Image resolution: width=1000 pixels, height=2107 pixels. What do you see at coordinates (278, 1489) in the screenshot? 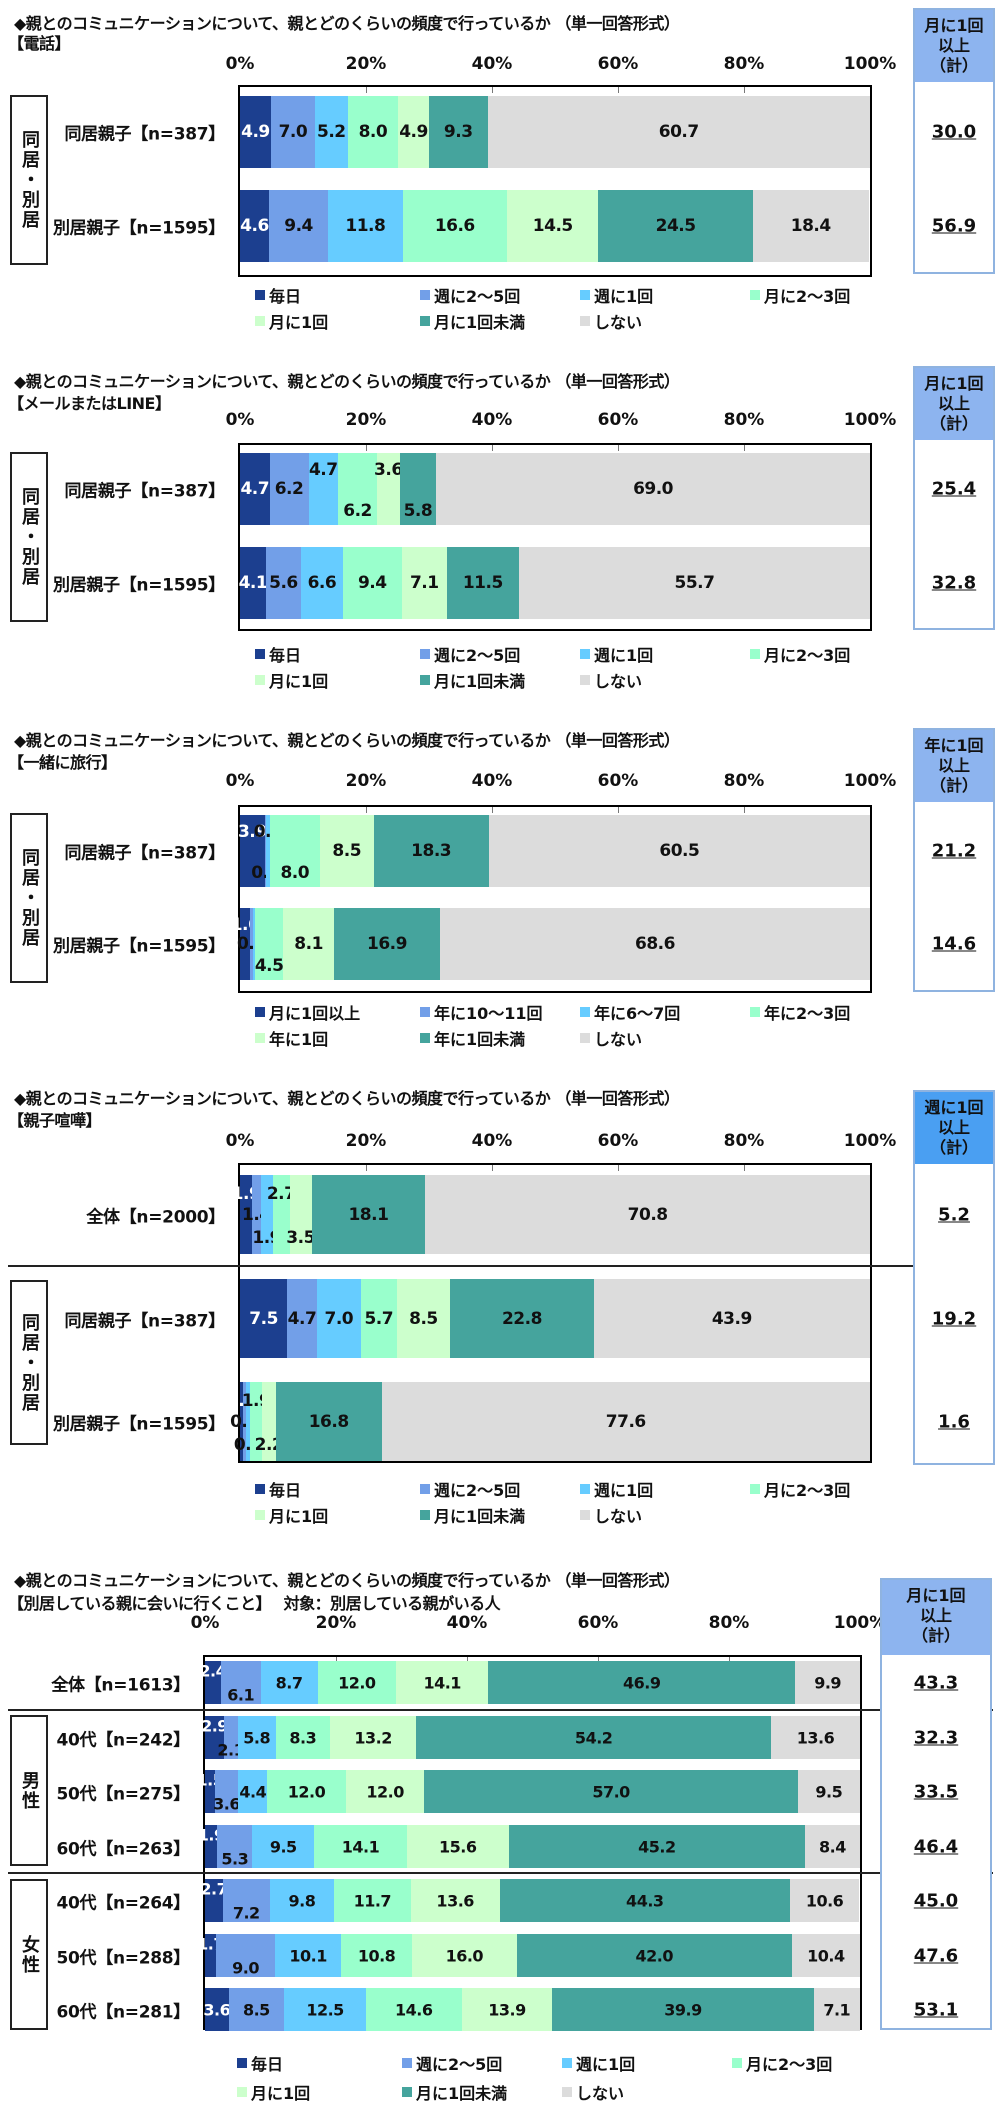
I see `legend-item: 毎日` at bounding box center [278, 1489].